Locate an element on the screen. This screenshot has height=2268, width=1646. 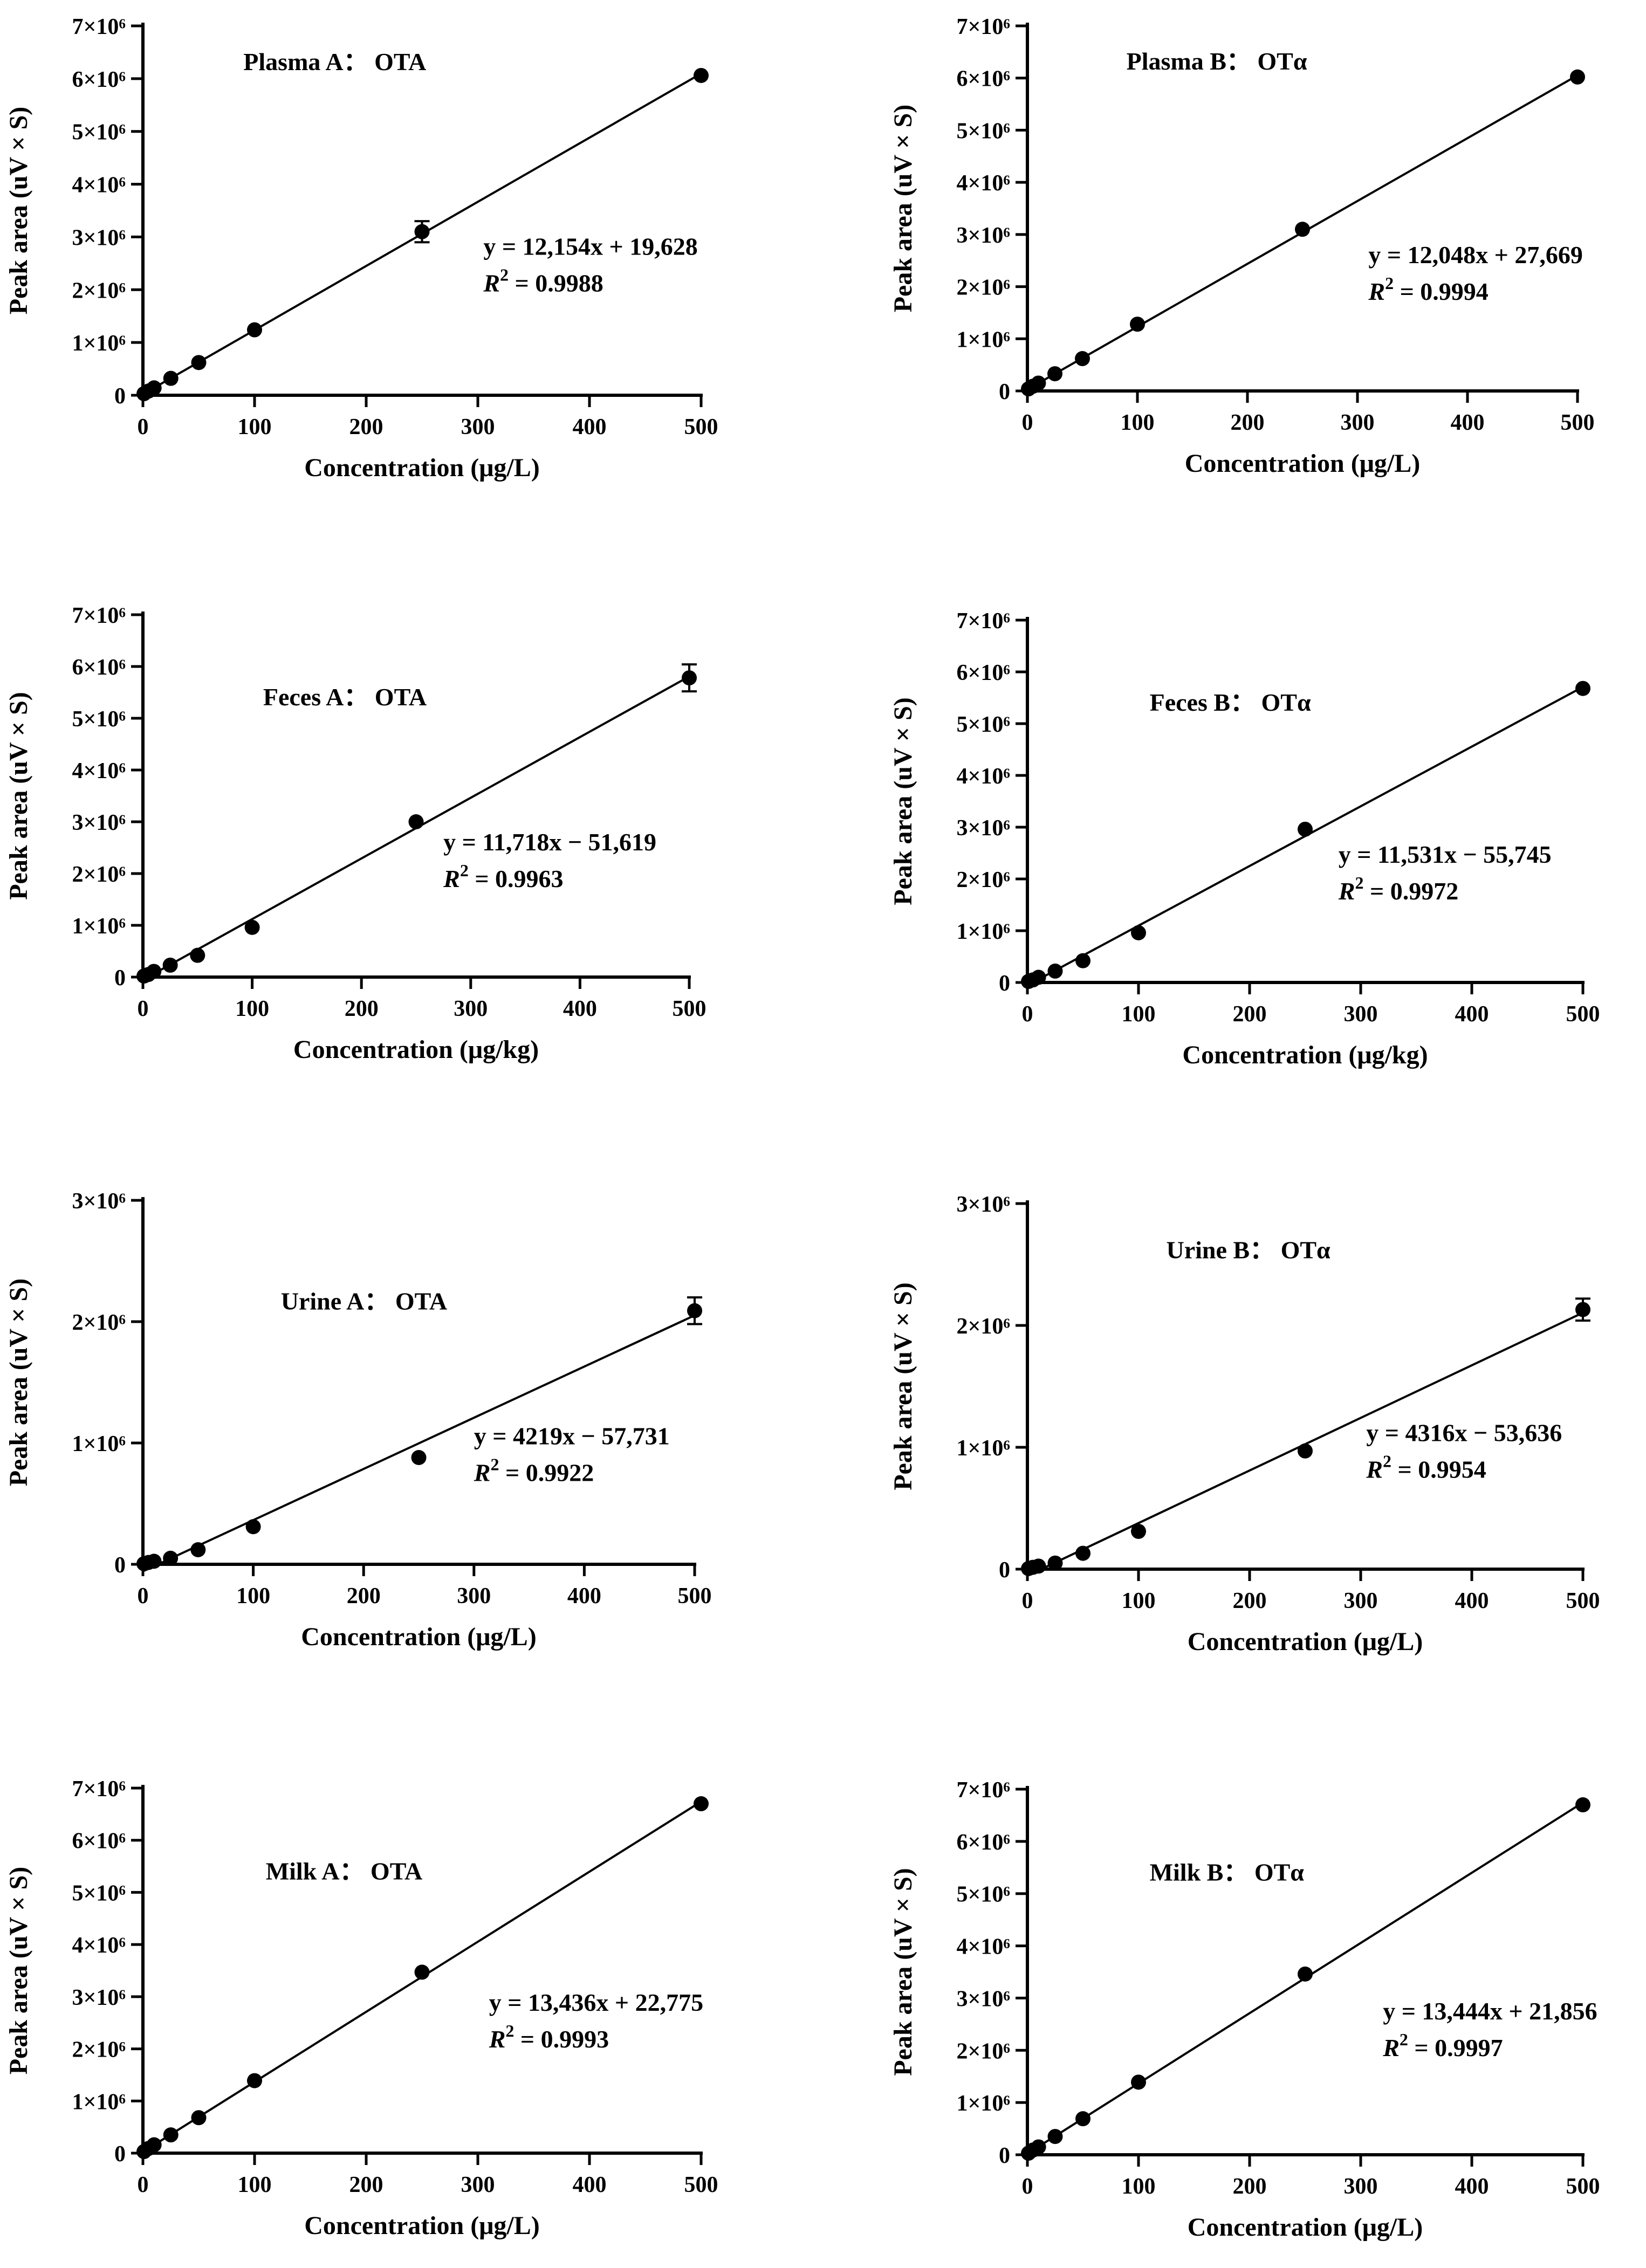
panel-title: Feces B： OTα is located at coordinates (1230, 702).